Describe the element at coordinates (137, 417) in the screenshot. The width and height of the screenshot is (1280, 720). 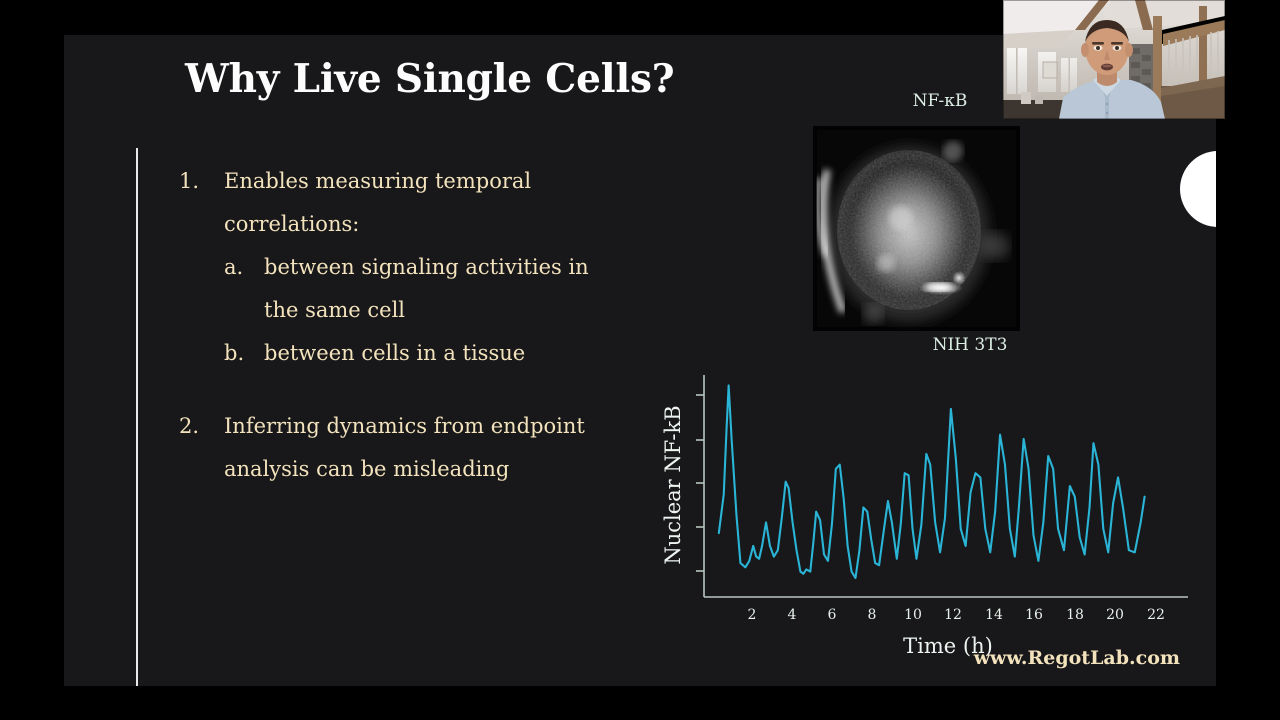
I see `vertical-divider` at that location.